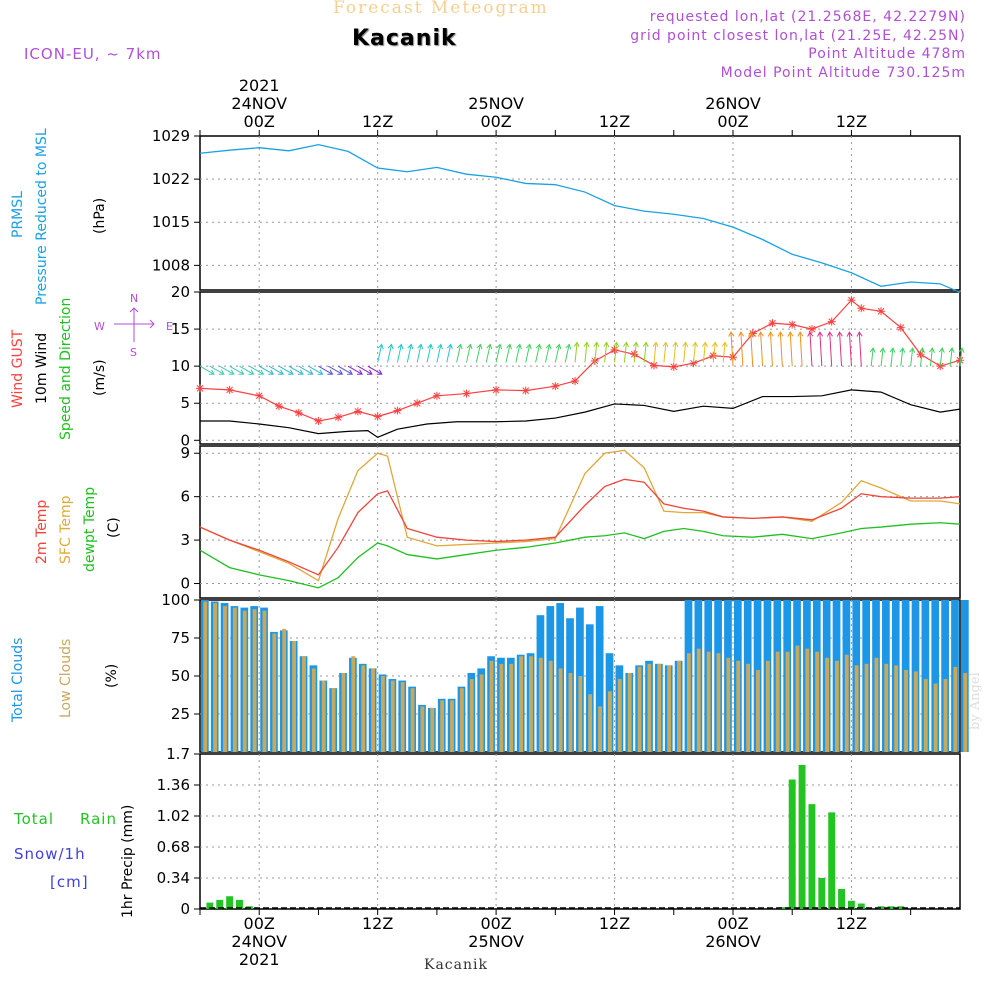 This screenshot has height=1000, width=1000. I want to click on rain-label: Rain, so click(98, 819).